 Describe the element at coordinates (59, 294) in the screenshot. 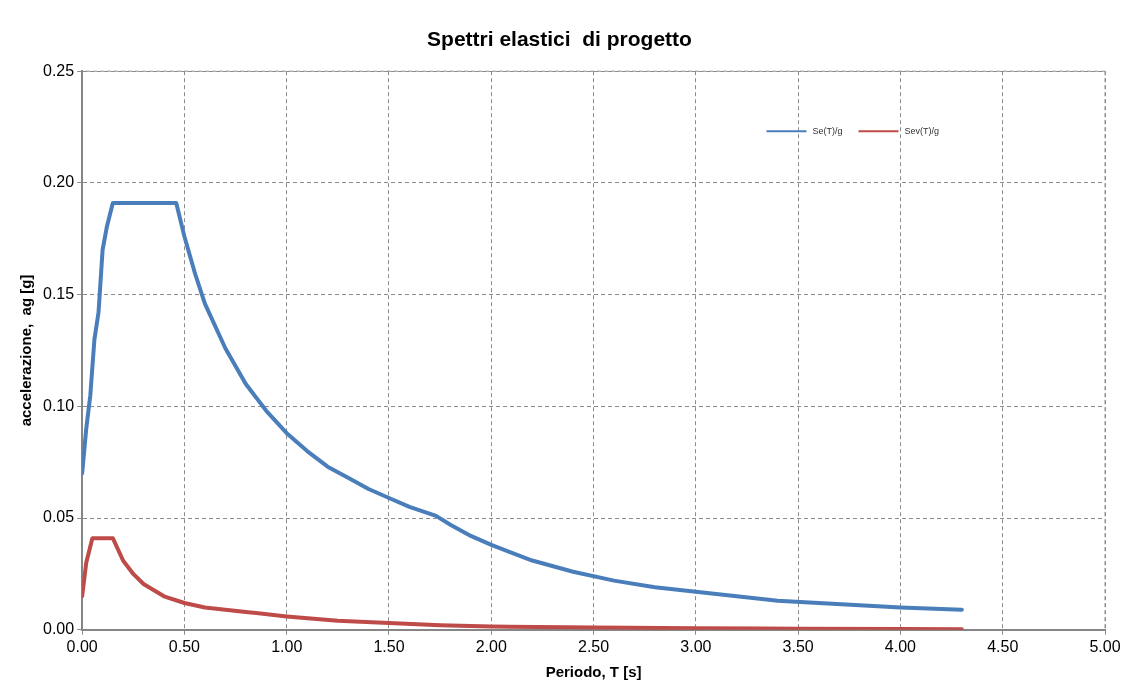

I see `y-tick-label: 0.15` at that location.